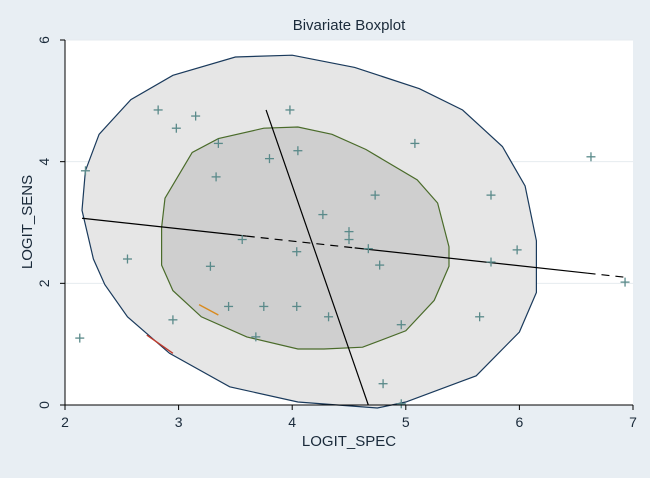 The width and height of the screenshot is (650, 478). I want to click on y-tick-label: 0, so click(44, 405).